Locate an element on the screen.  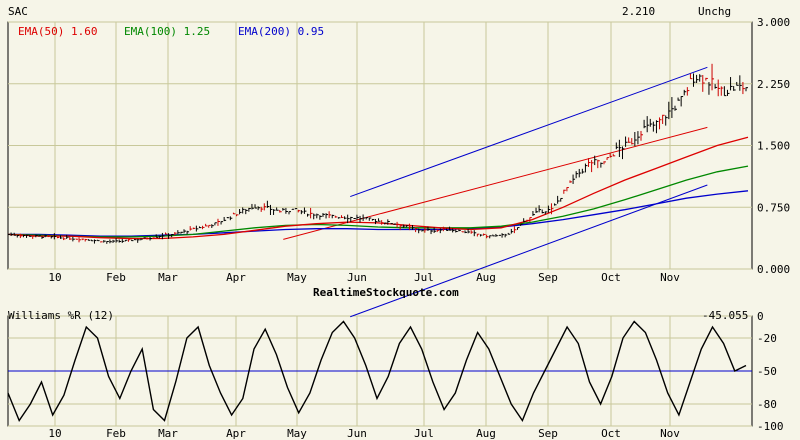
indicator-x-tick-label: Jun is located at coordinates (357, 433).